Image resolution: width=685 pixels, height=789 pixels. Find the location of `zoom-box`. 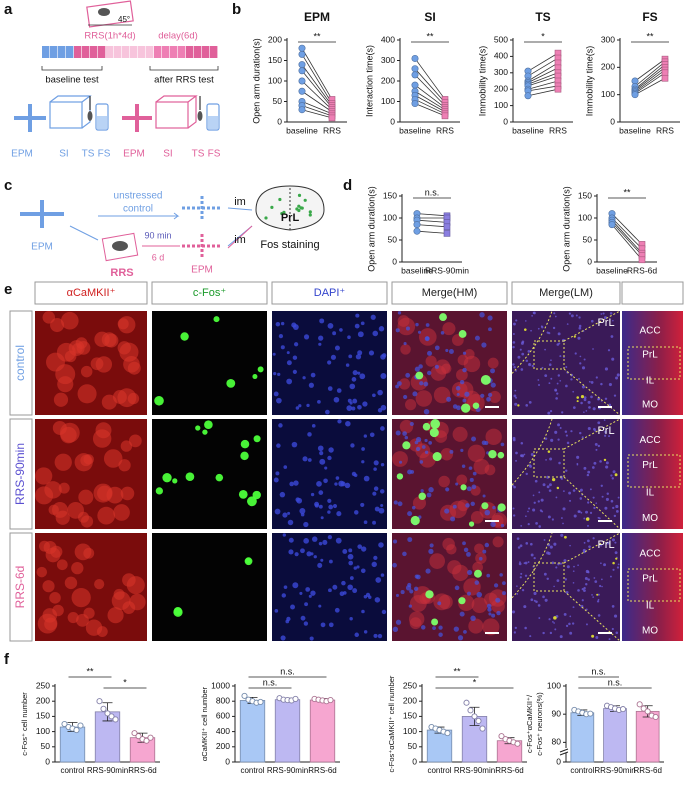

zoom-box is located at coordinates (549, 355).